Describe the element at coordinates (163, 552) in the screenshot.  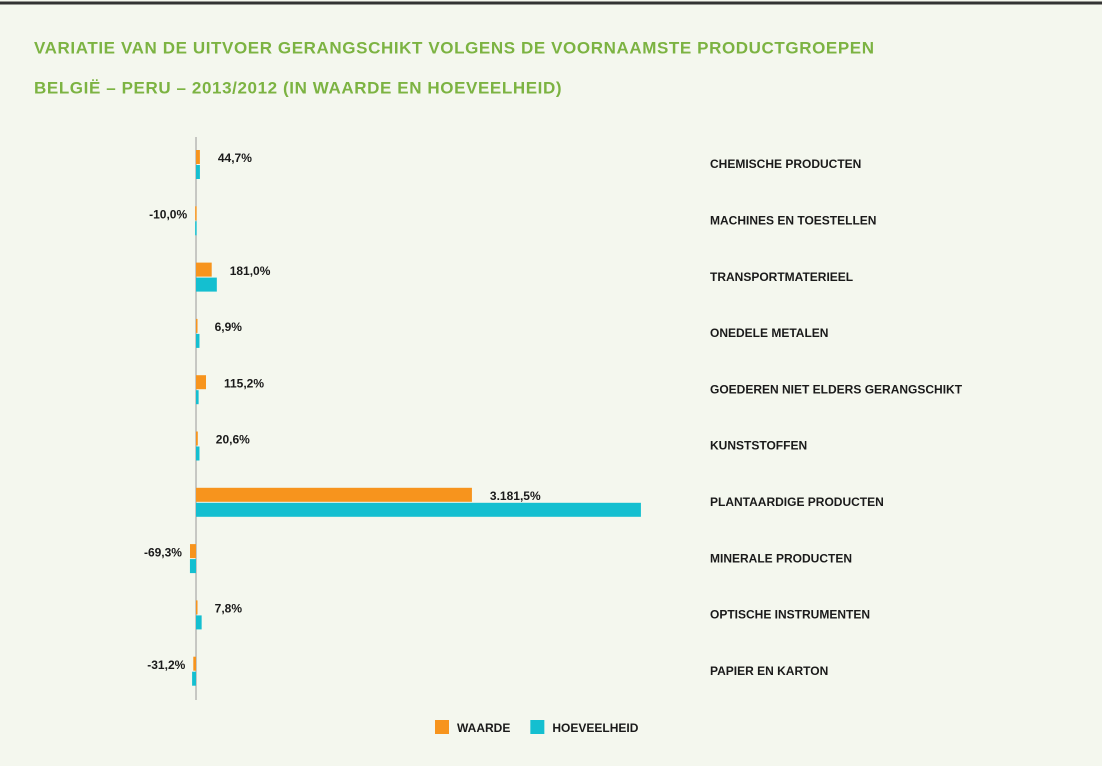
I see `value-label: -69,3%` at that location.